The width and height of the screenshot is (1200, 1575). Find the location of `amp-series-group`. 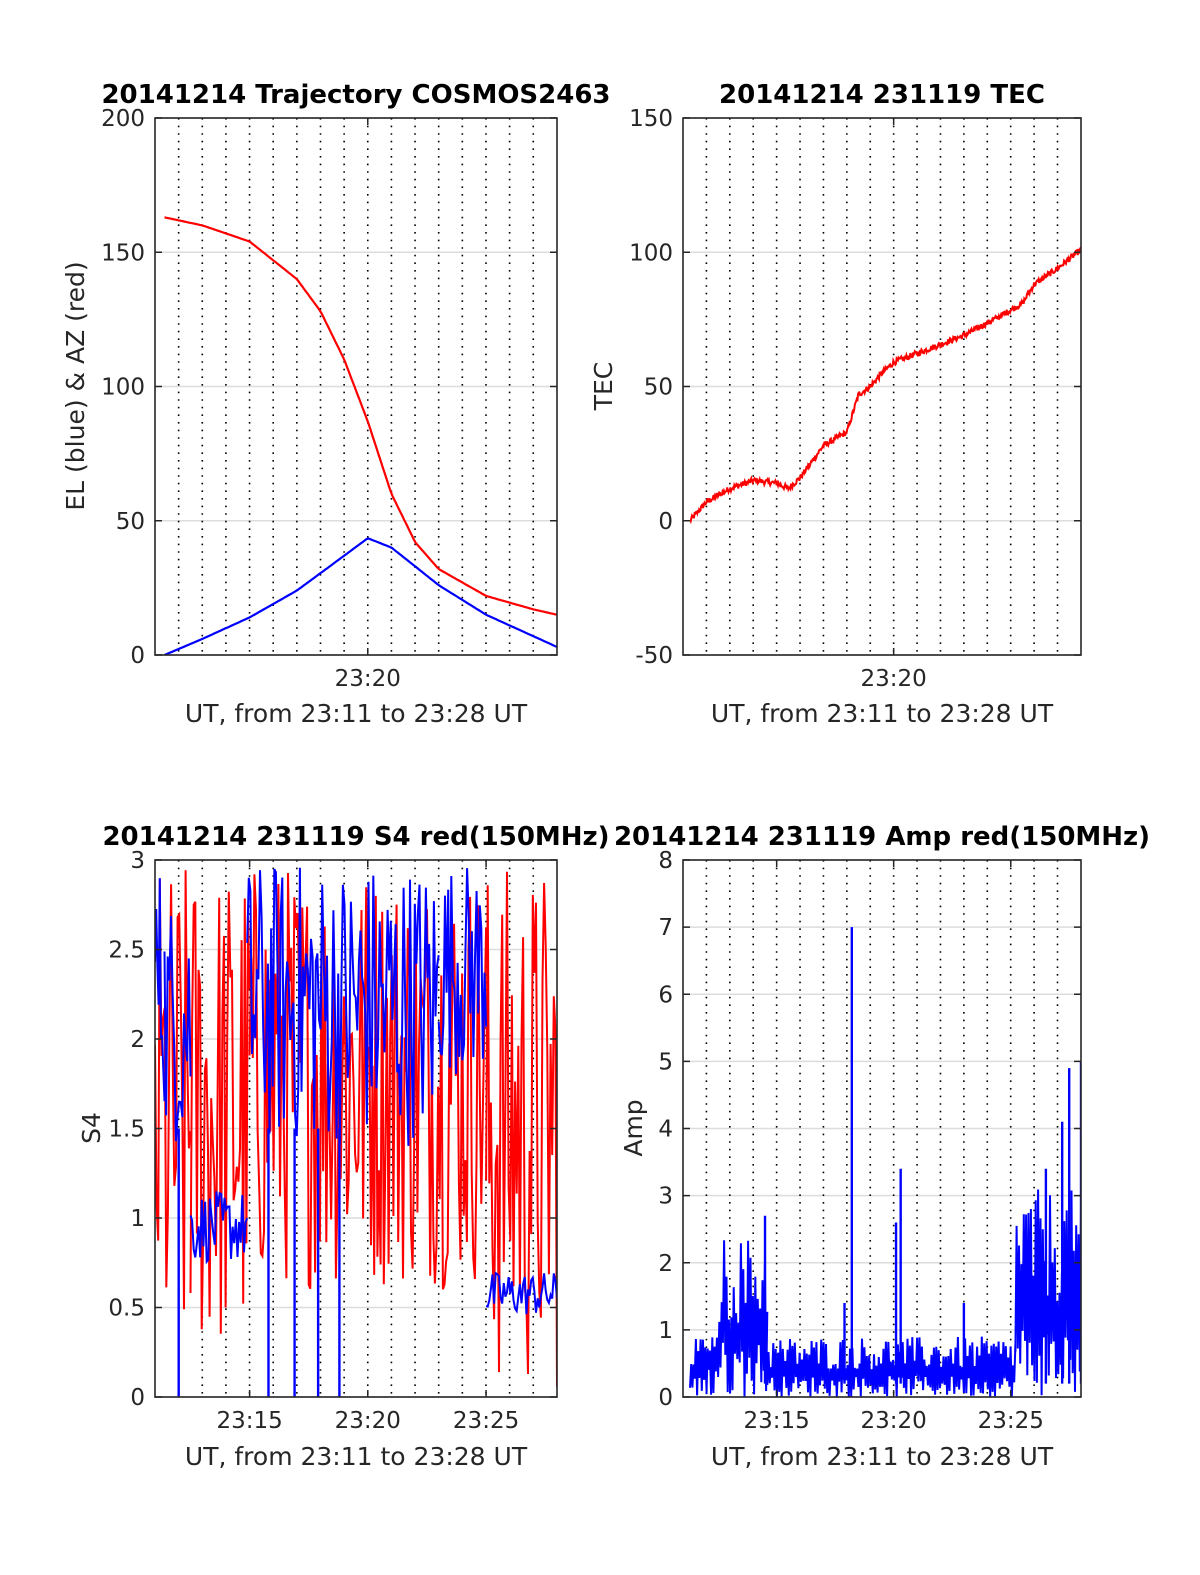

amp-series-group is located at coordinates (885, 1162).